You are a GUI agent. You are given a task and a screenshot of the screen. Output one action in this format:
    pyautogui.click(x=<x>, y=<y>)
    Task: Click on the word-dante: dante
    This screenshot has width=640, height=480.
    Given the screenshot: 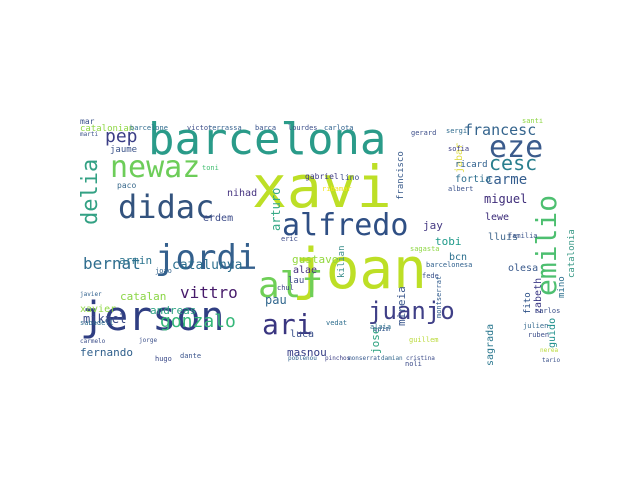 What is the action you would take?
    pyautogui.click(x=191, y=356)
    